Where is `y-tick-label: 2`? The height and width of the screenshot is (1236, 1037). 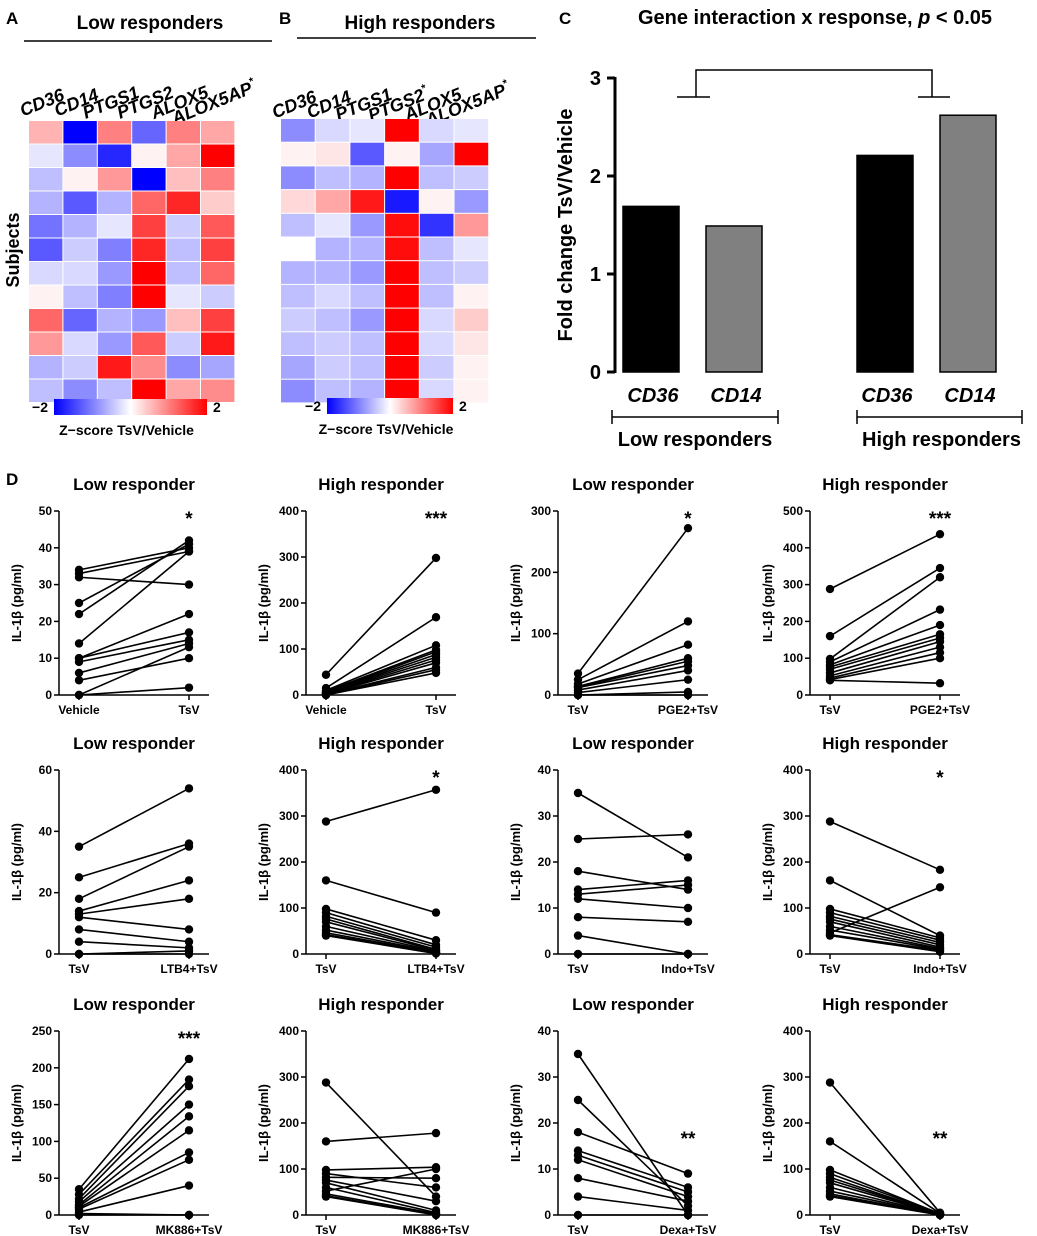
y-tick-label: 2 is located at coordinates (595, 177).